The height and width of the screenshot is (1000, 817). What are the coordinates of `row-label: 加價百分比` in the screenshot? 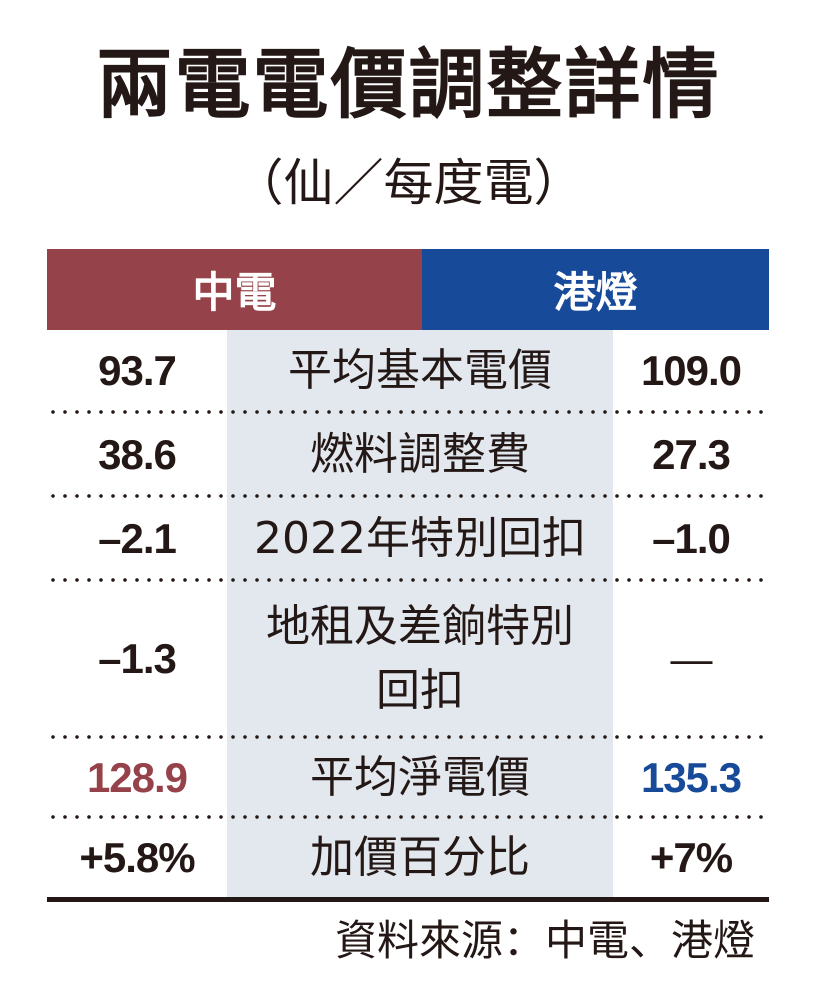 It's located at (420, 857).